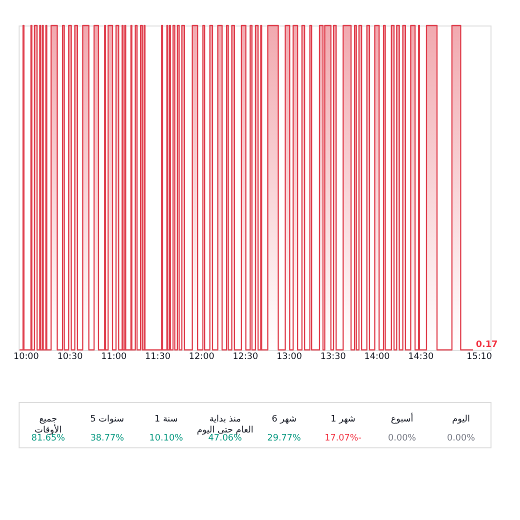  I want to click on category-label: اليوم, so click(461, 419).